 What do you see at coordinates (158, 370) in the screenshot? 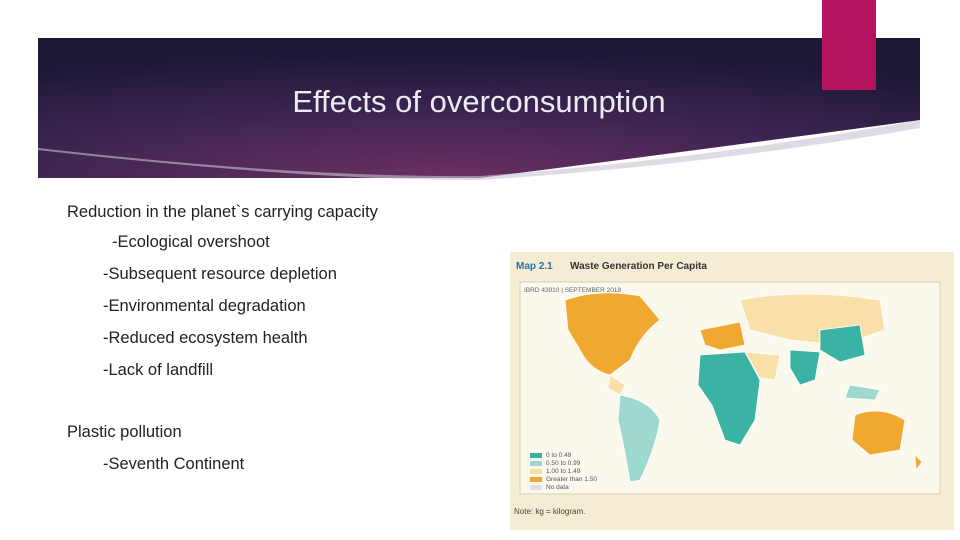
I see `sub-bullet: -Lack of landfill` at bounding box center [158, 370].